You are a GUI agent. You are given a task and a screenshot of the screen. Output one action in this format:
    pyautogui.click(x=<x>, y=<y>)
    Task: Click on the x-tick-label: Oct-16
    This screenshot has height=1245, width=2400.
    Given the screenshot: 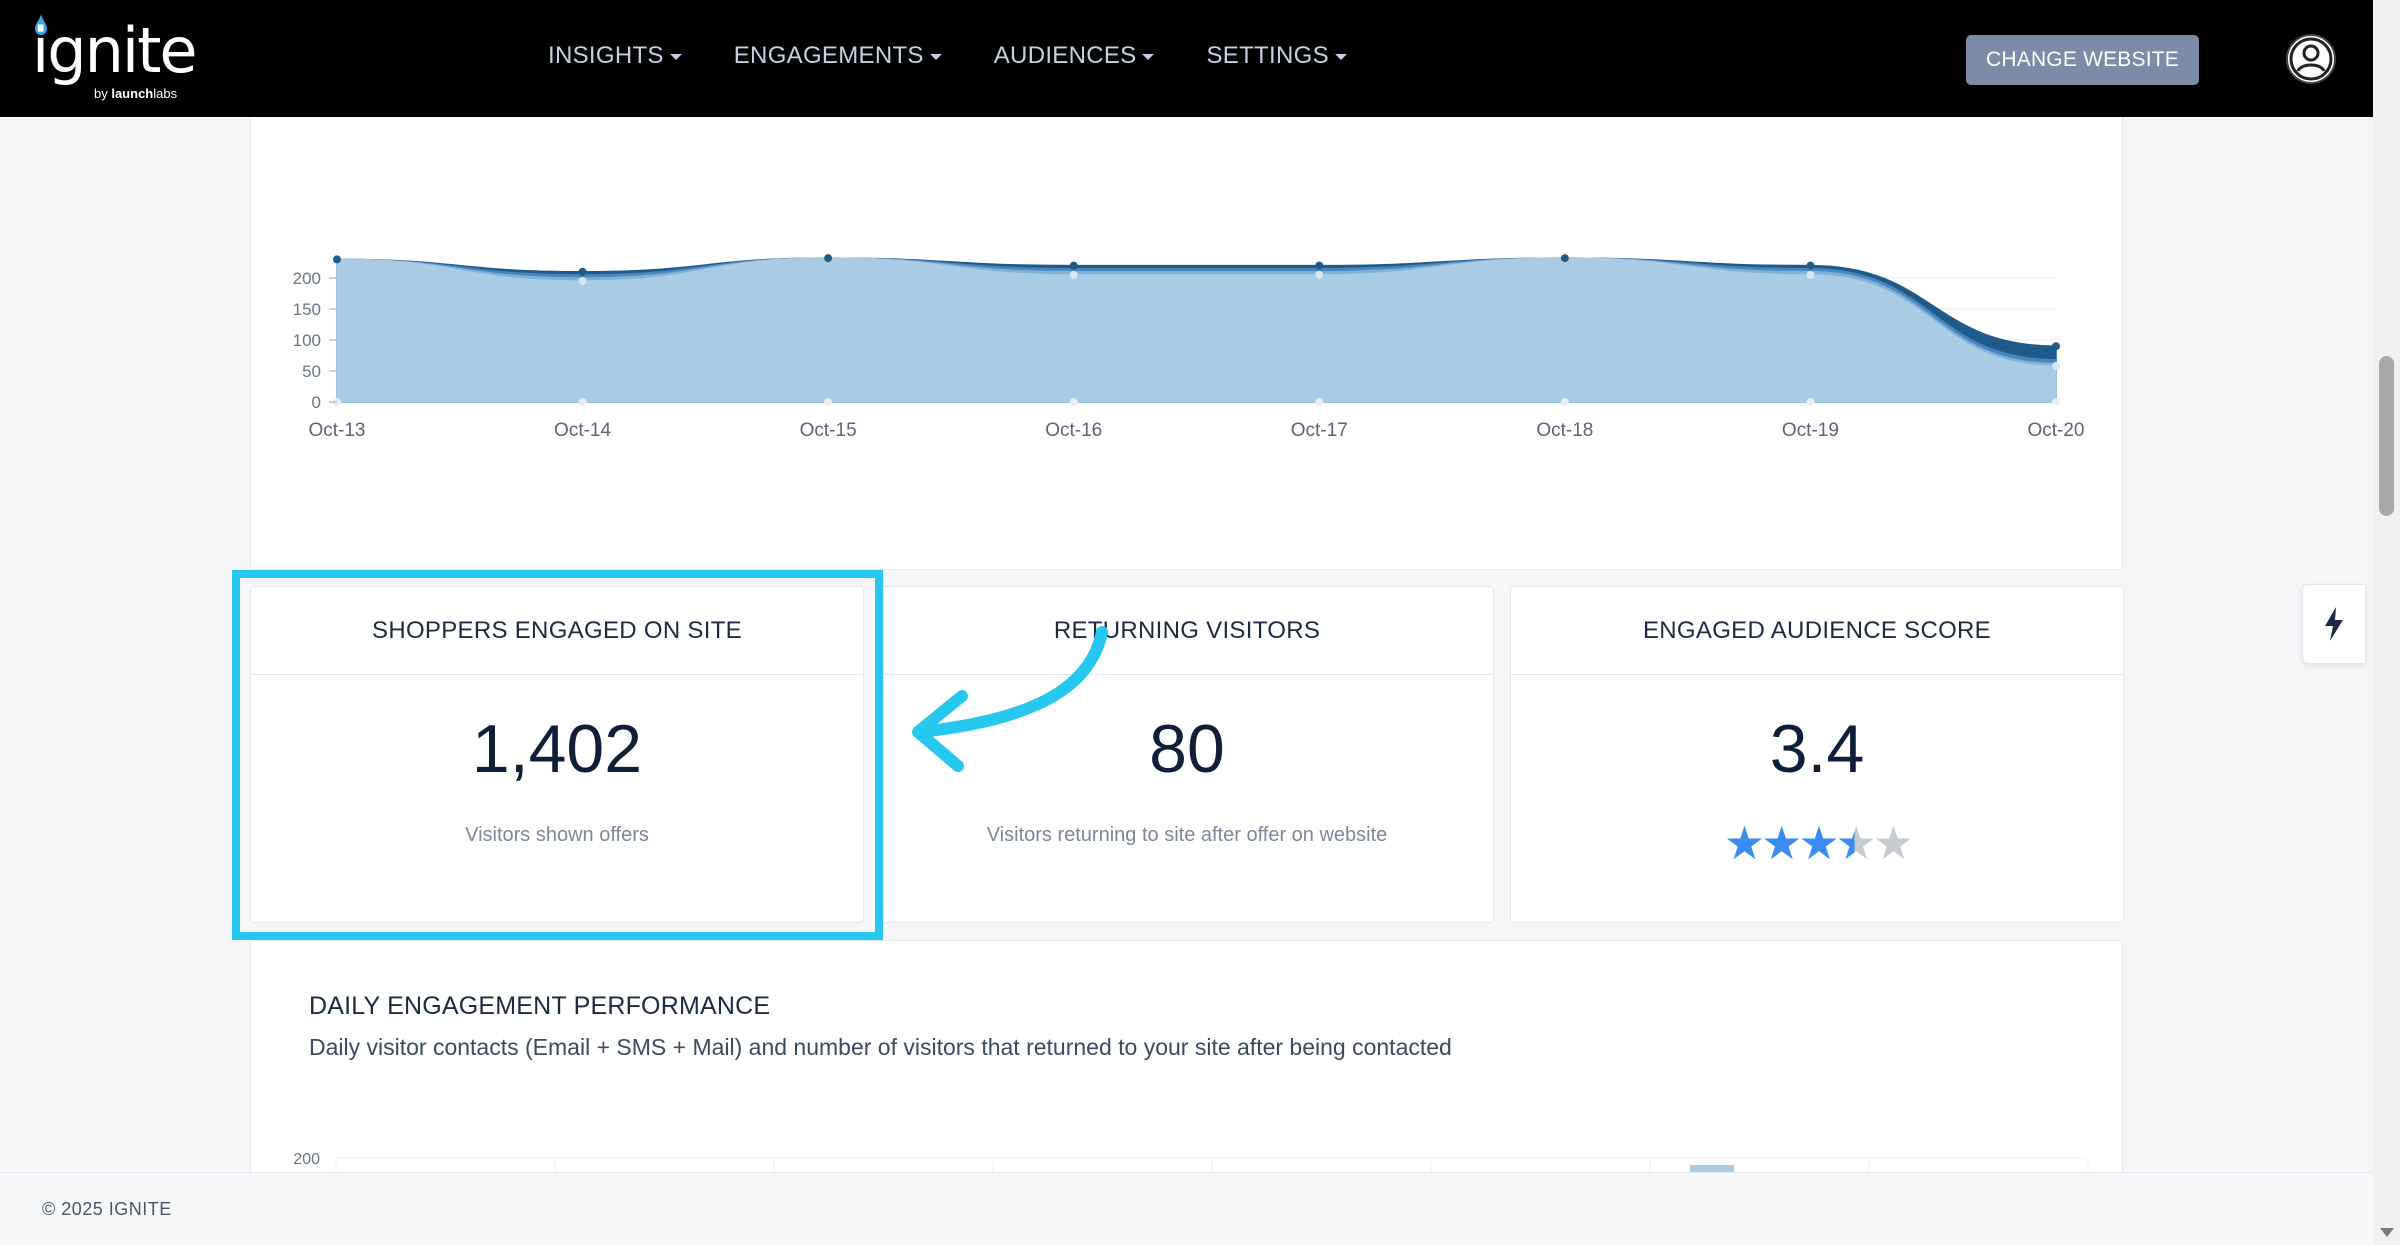 What is the action you would take?
    pyautogui.click(x=1073, y=430)
    